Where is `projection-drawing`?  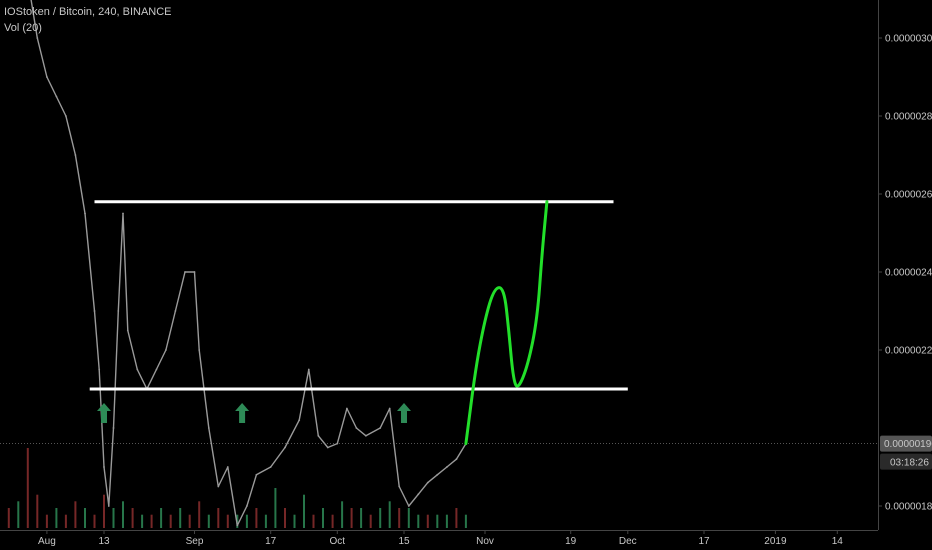
projection-drawing is located at coordinates (506, 323).